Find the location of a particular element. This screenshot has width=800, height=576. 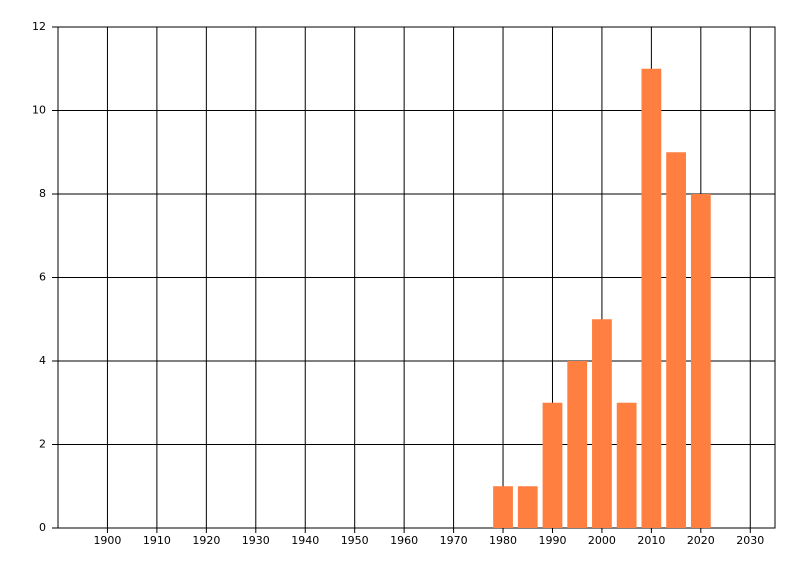

x-tick-label: 1910 is located at coordinates (157, 540).